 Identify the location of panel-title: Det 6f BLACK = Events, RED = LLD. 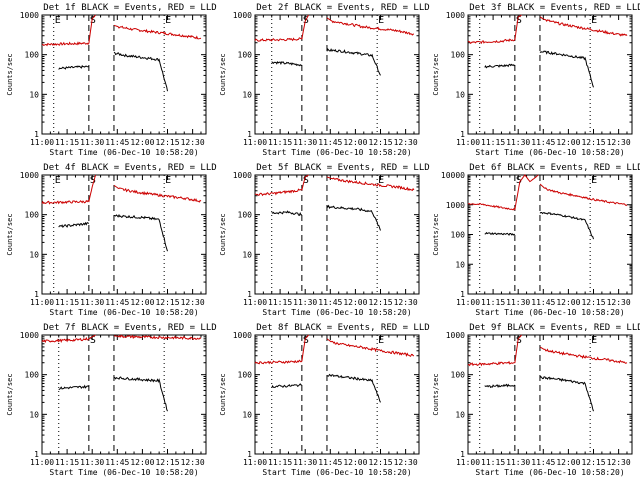
(554, 168).